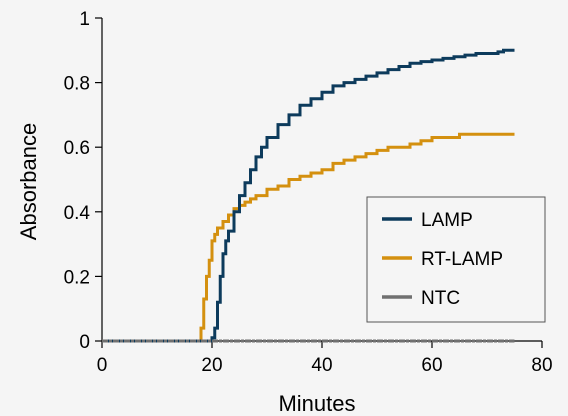  Describe the element at coordinates (431, 365) in the screenshot. I see `x-tick-label: 60` at that location.